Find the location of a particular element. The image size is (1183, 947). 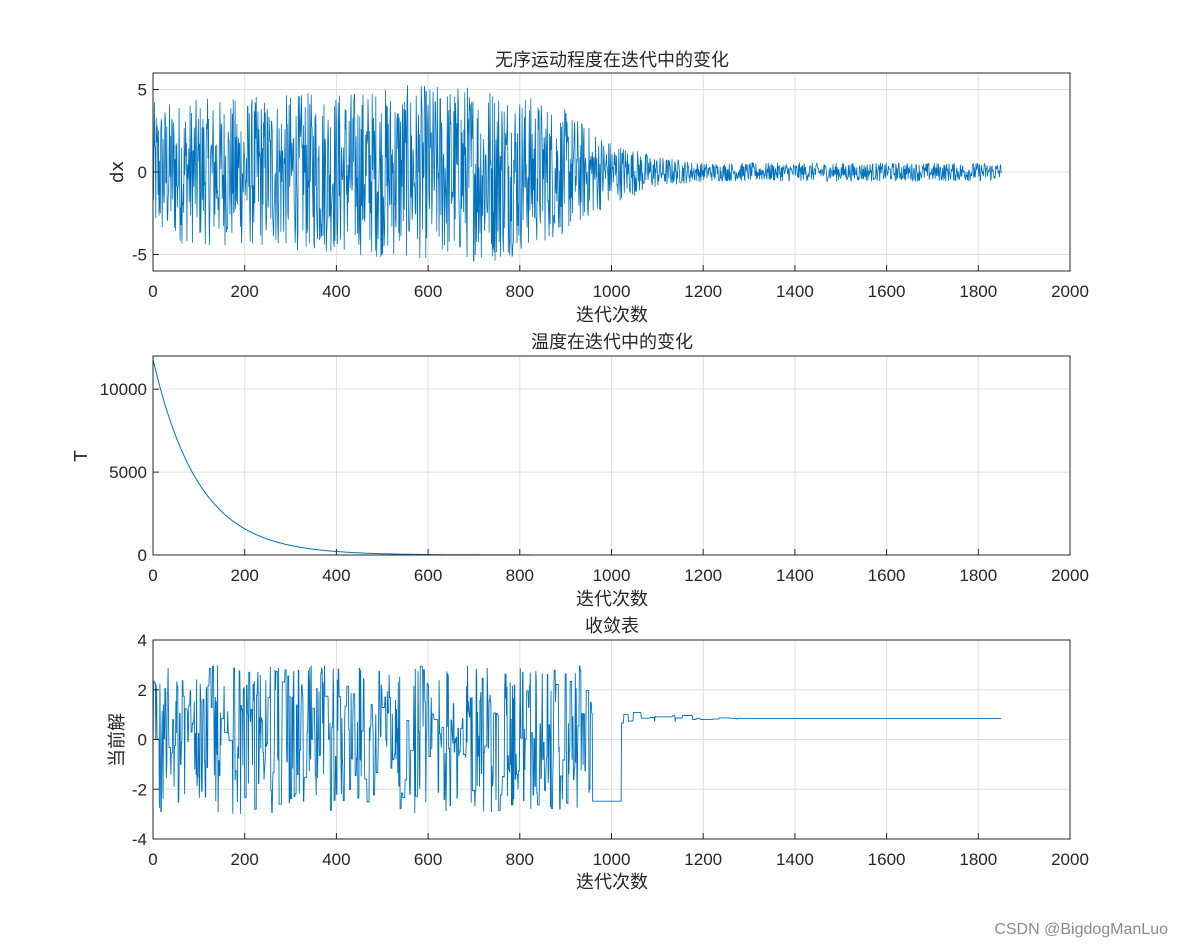

watermark-text: CSDN @BigdogManLuo is located at coordinates (1081, 929).